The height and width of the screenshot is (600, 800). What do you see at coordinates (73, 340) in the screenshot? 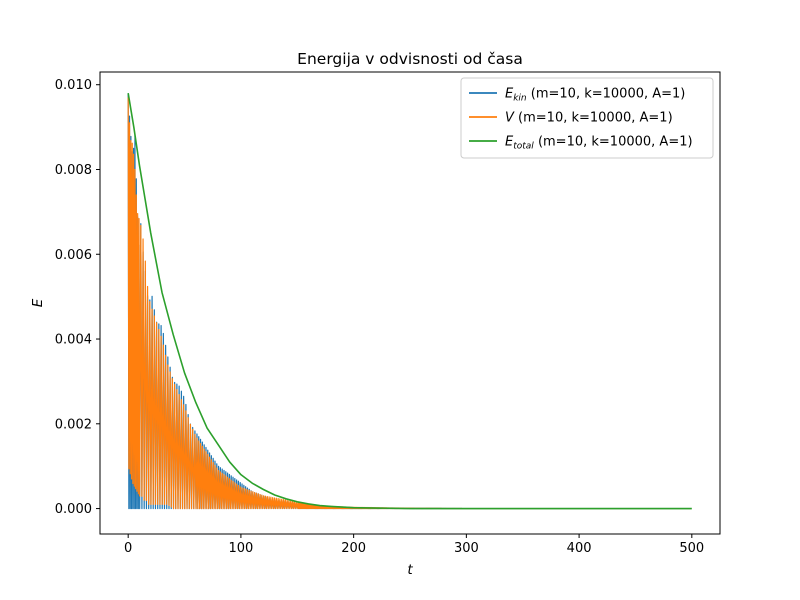
I see `y-tick-label: 0.004` at bounding box center [73, 340].